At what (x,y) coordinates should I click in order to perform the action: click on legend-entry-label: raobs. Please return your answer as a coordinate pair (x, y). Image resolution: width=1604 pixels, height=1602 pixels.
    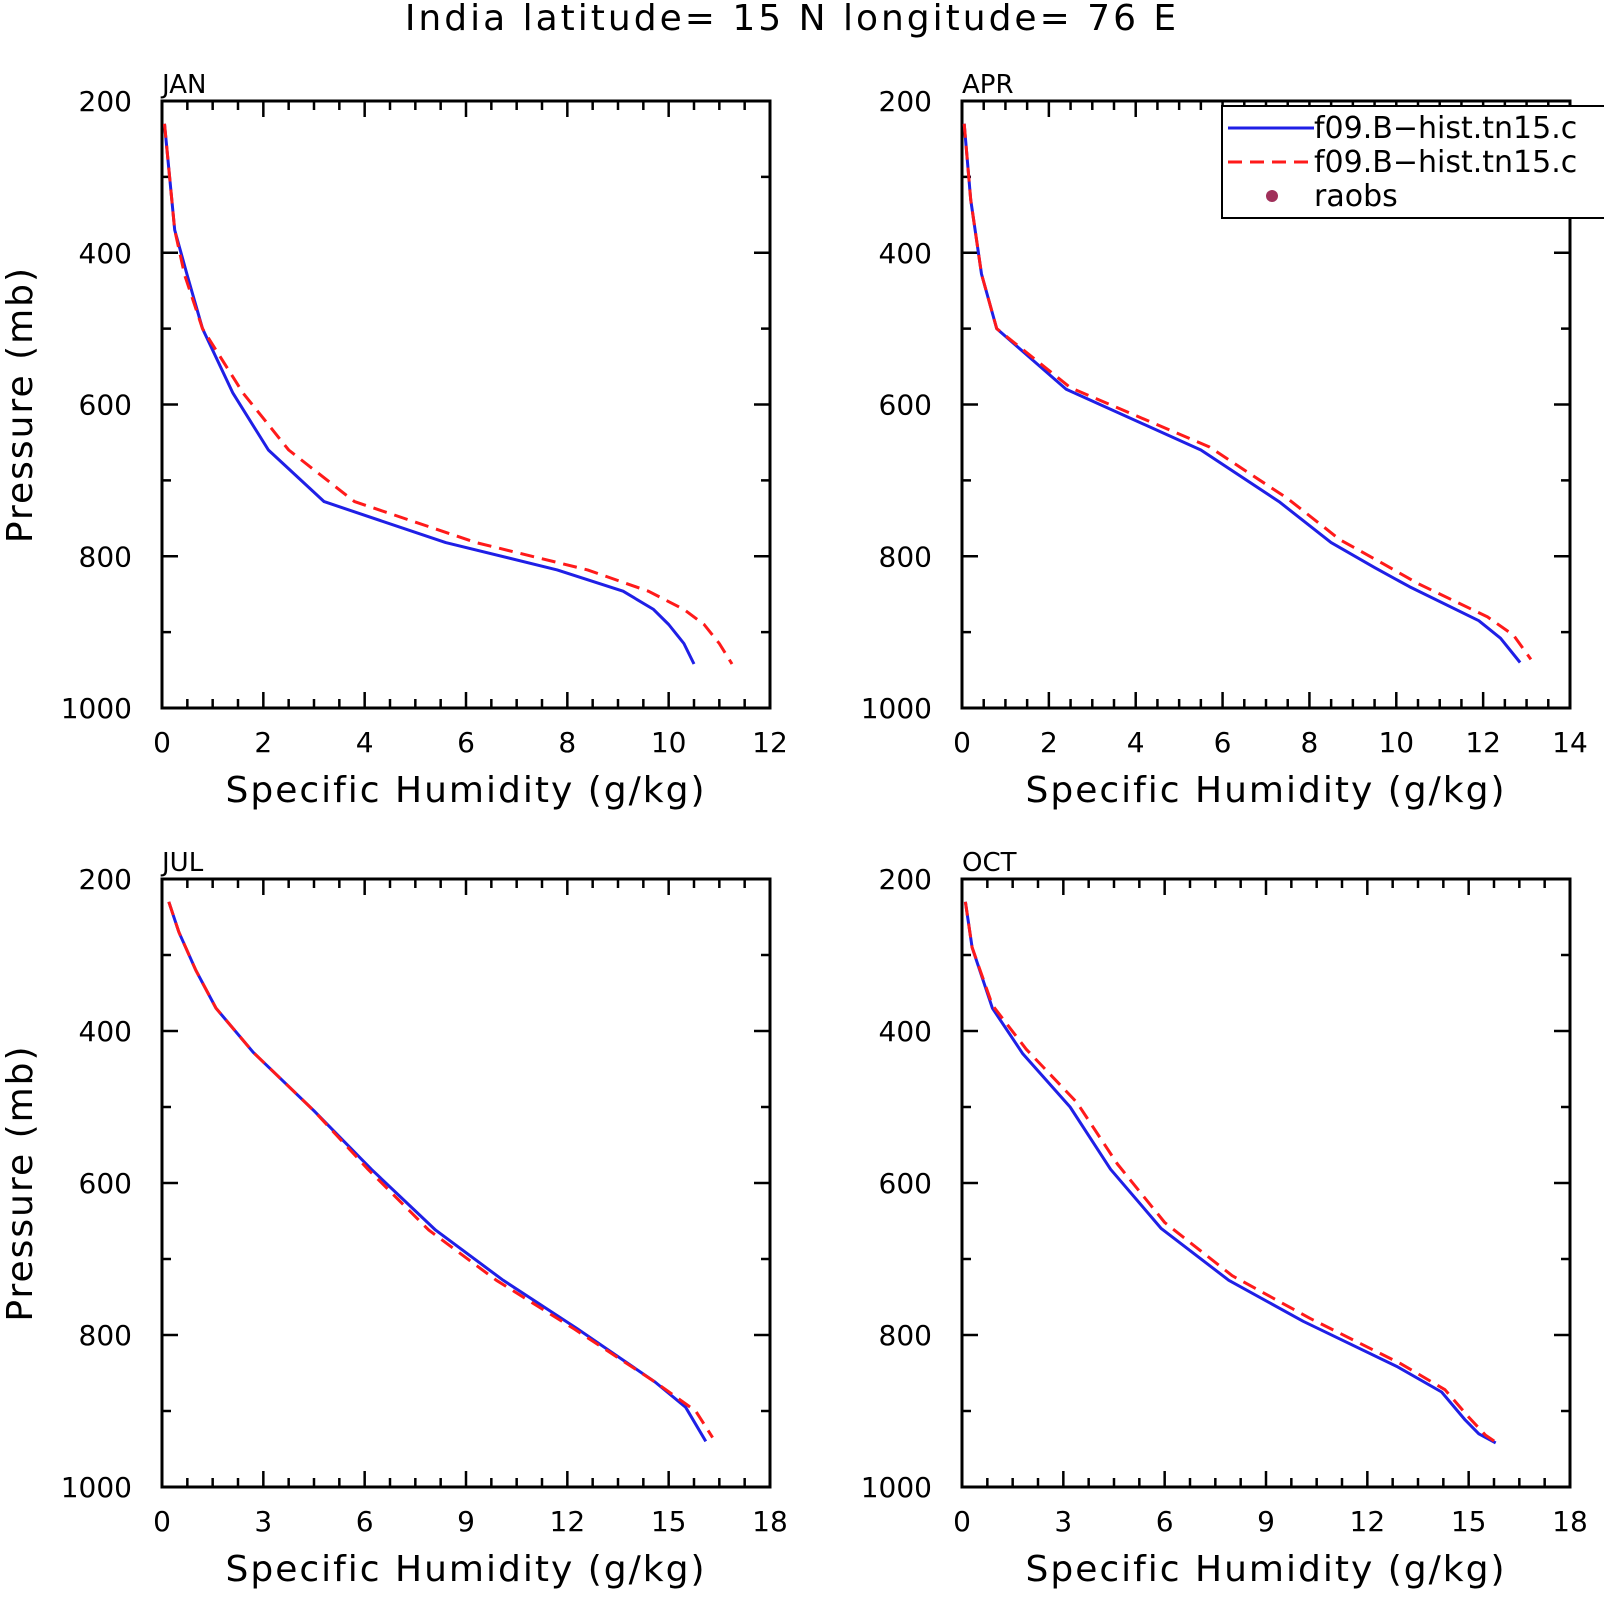
    Looking at the image, I should click on (1356, 196).